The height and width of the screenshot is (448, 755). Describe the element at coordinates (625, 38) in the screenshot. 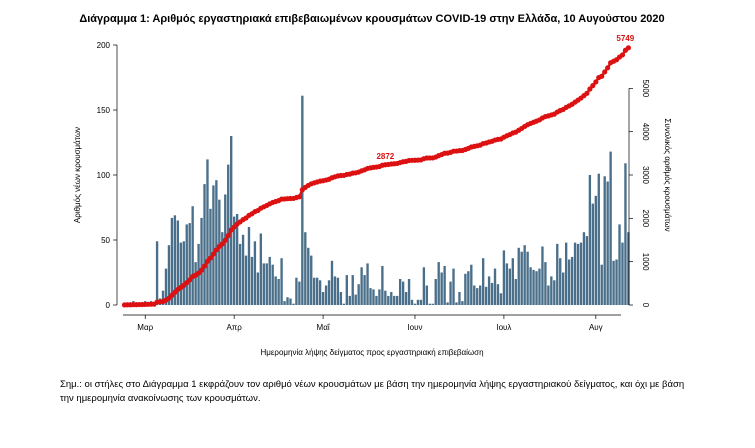

I see `final-total-label: 5749` at that location.